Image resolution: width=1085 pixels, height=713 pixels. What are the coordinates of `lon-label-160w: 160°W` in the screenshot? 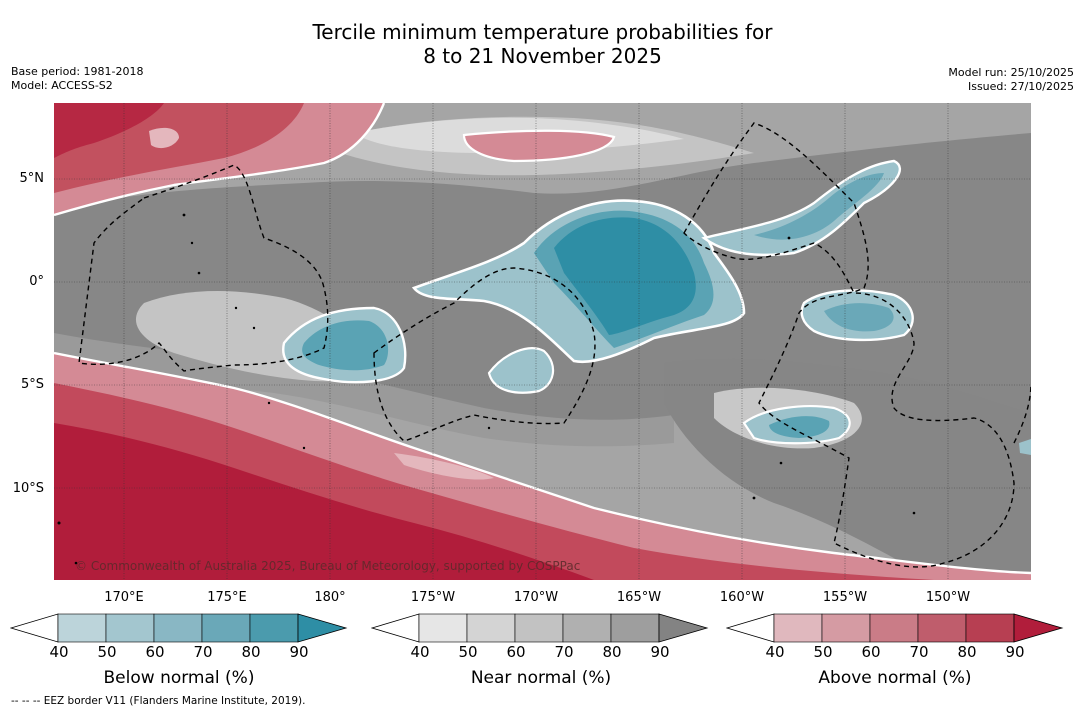 It's located at (742, 597).